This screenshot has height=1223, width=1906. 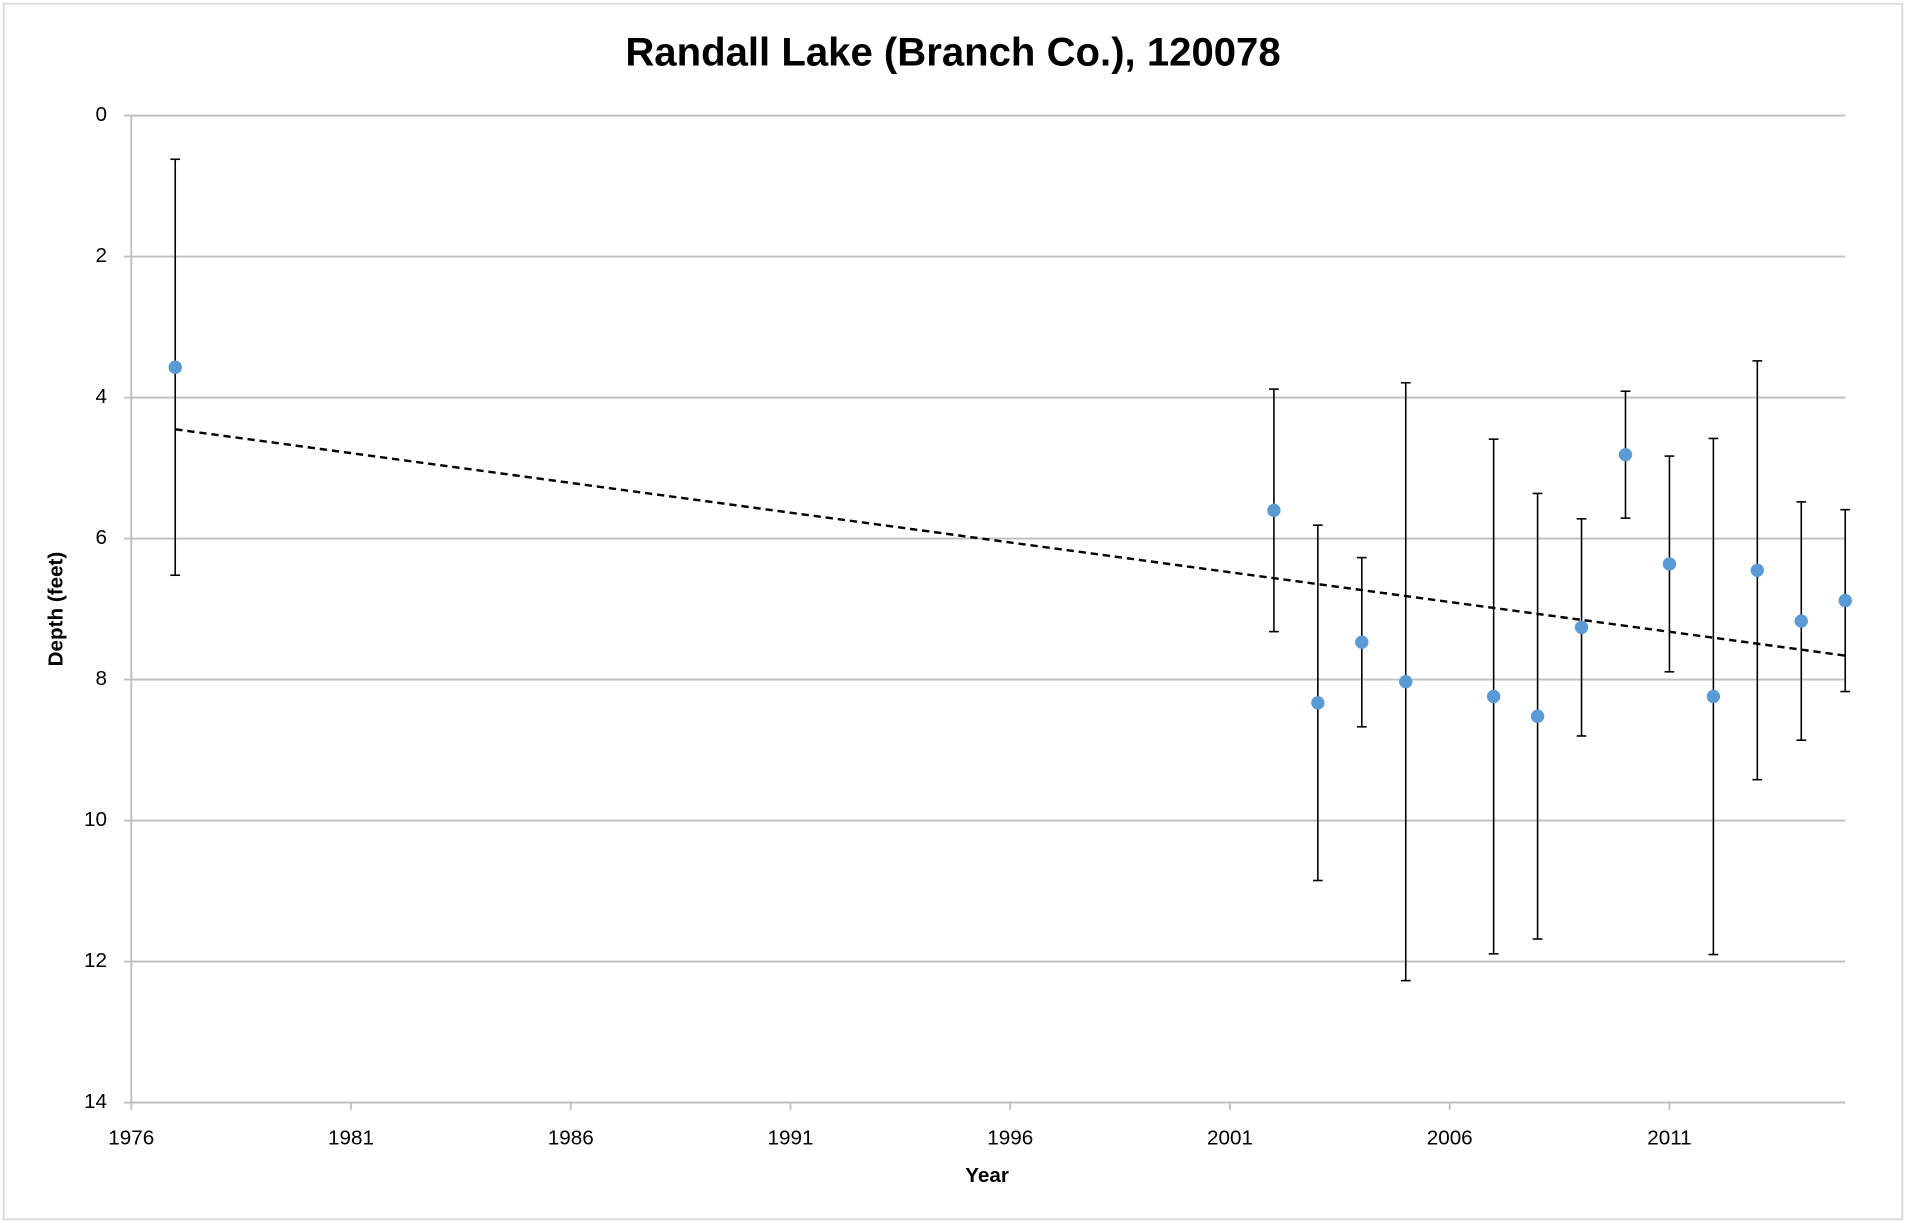 I want to click on x-tick-label: 1991, so click(x=791, y=1138).